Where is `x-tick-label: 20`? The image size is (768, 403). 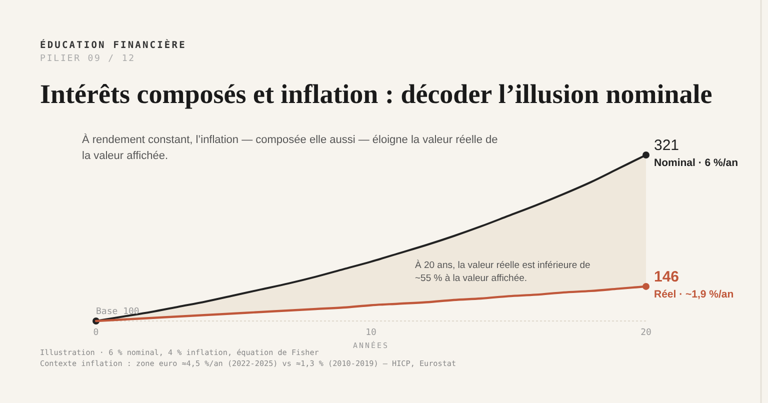
x-tick-label: 20 is located at coordinates (646, 333).